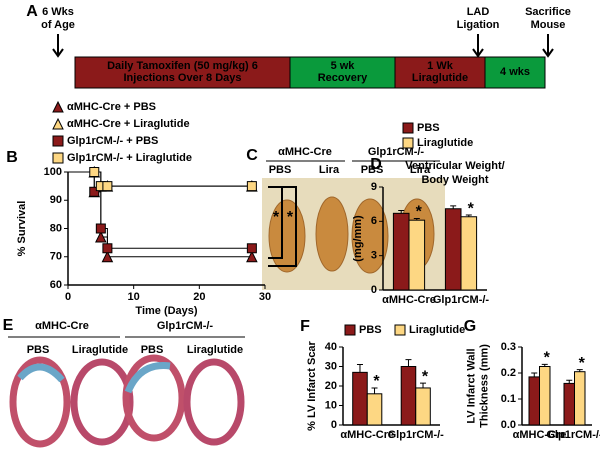 This screenshot has width=600, height=451. Describe the element at coordinates (58, 25) in the screenshot. I see `label: of Age` at that location.